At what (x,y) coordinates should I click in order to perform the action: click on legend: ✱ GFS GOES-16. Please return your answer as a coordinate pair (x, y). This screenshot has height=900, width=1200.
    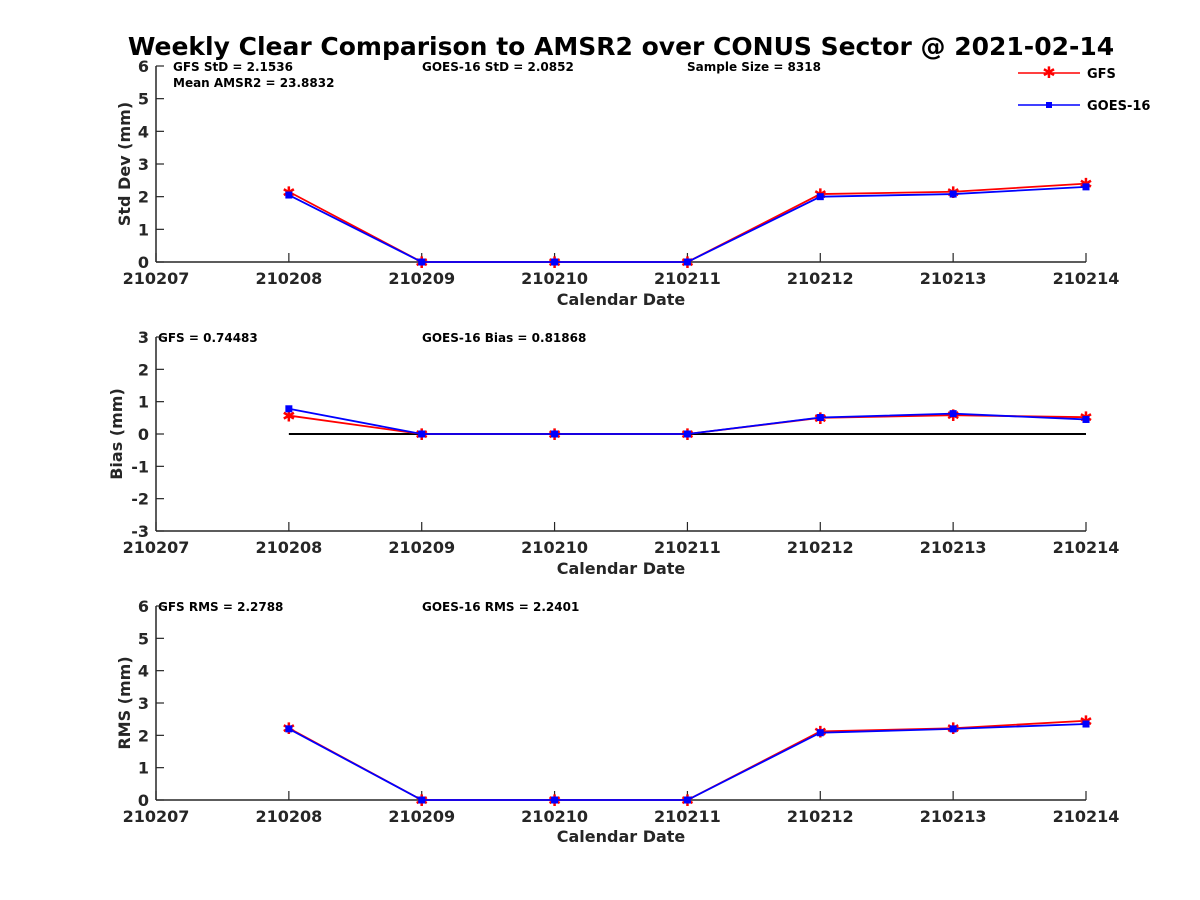
    Looking at the image, I should click on (1084, 88).